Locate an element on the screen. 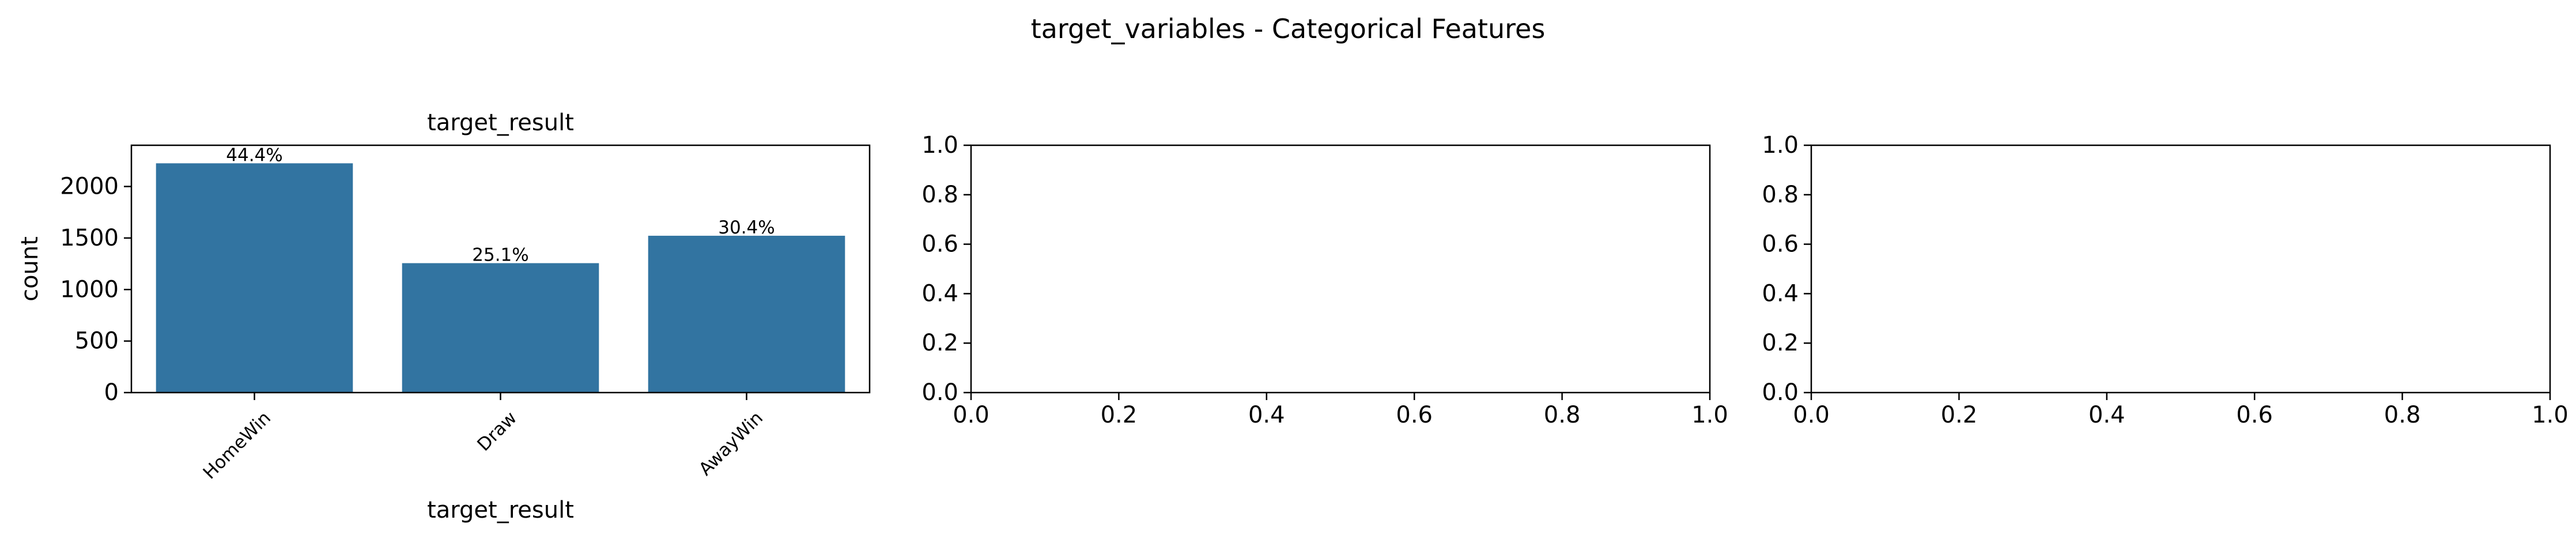  subplot-title: target_result is located at coordinates (500, 123).